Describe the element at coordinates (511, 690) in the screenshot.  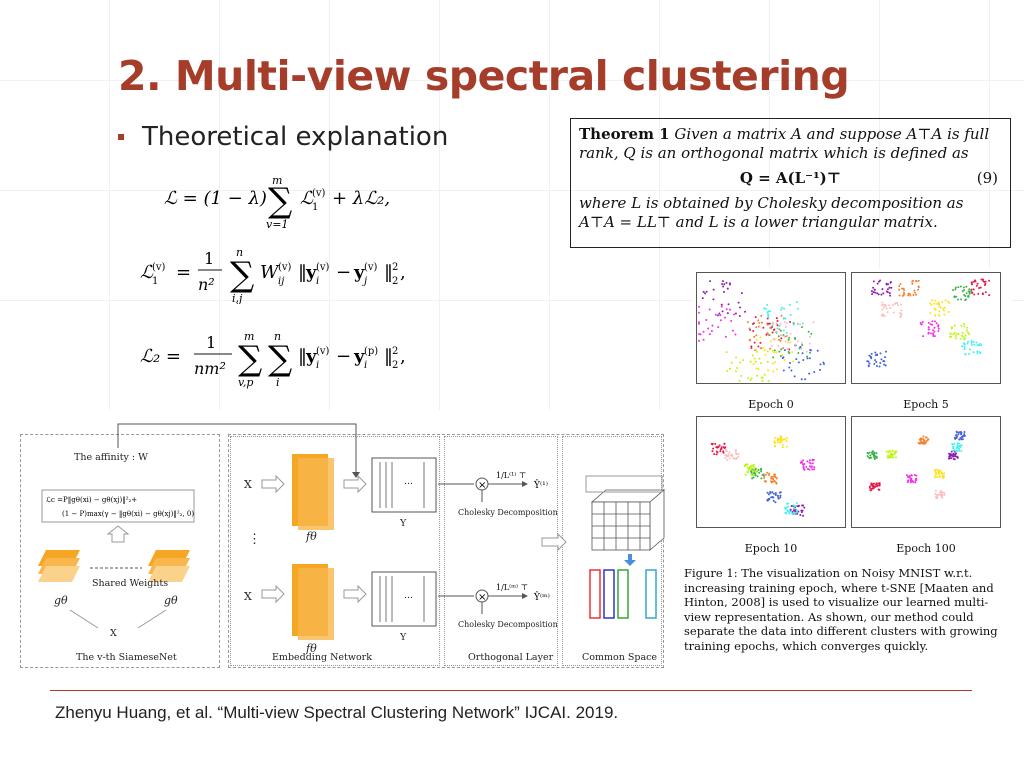
I see `footer-divider` at that location.